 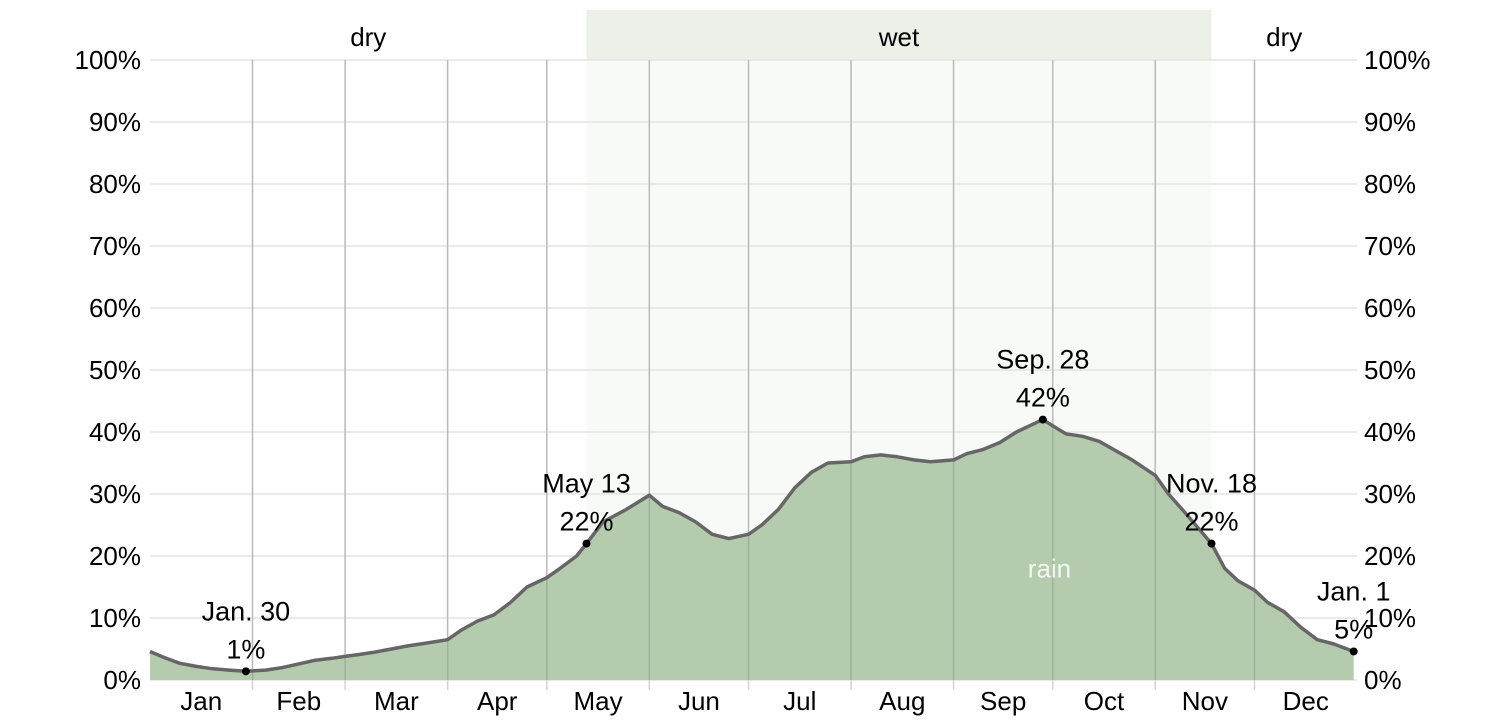 I want to click on y-tick-label-left: 80%, so click(x=115, y=184).